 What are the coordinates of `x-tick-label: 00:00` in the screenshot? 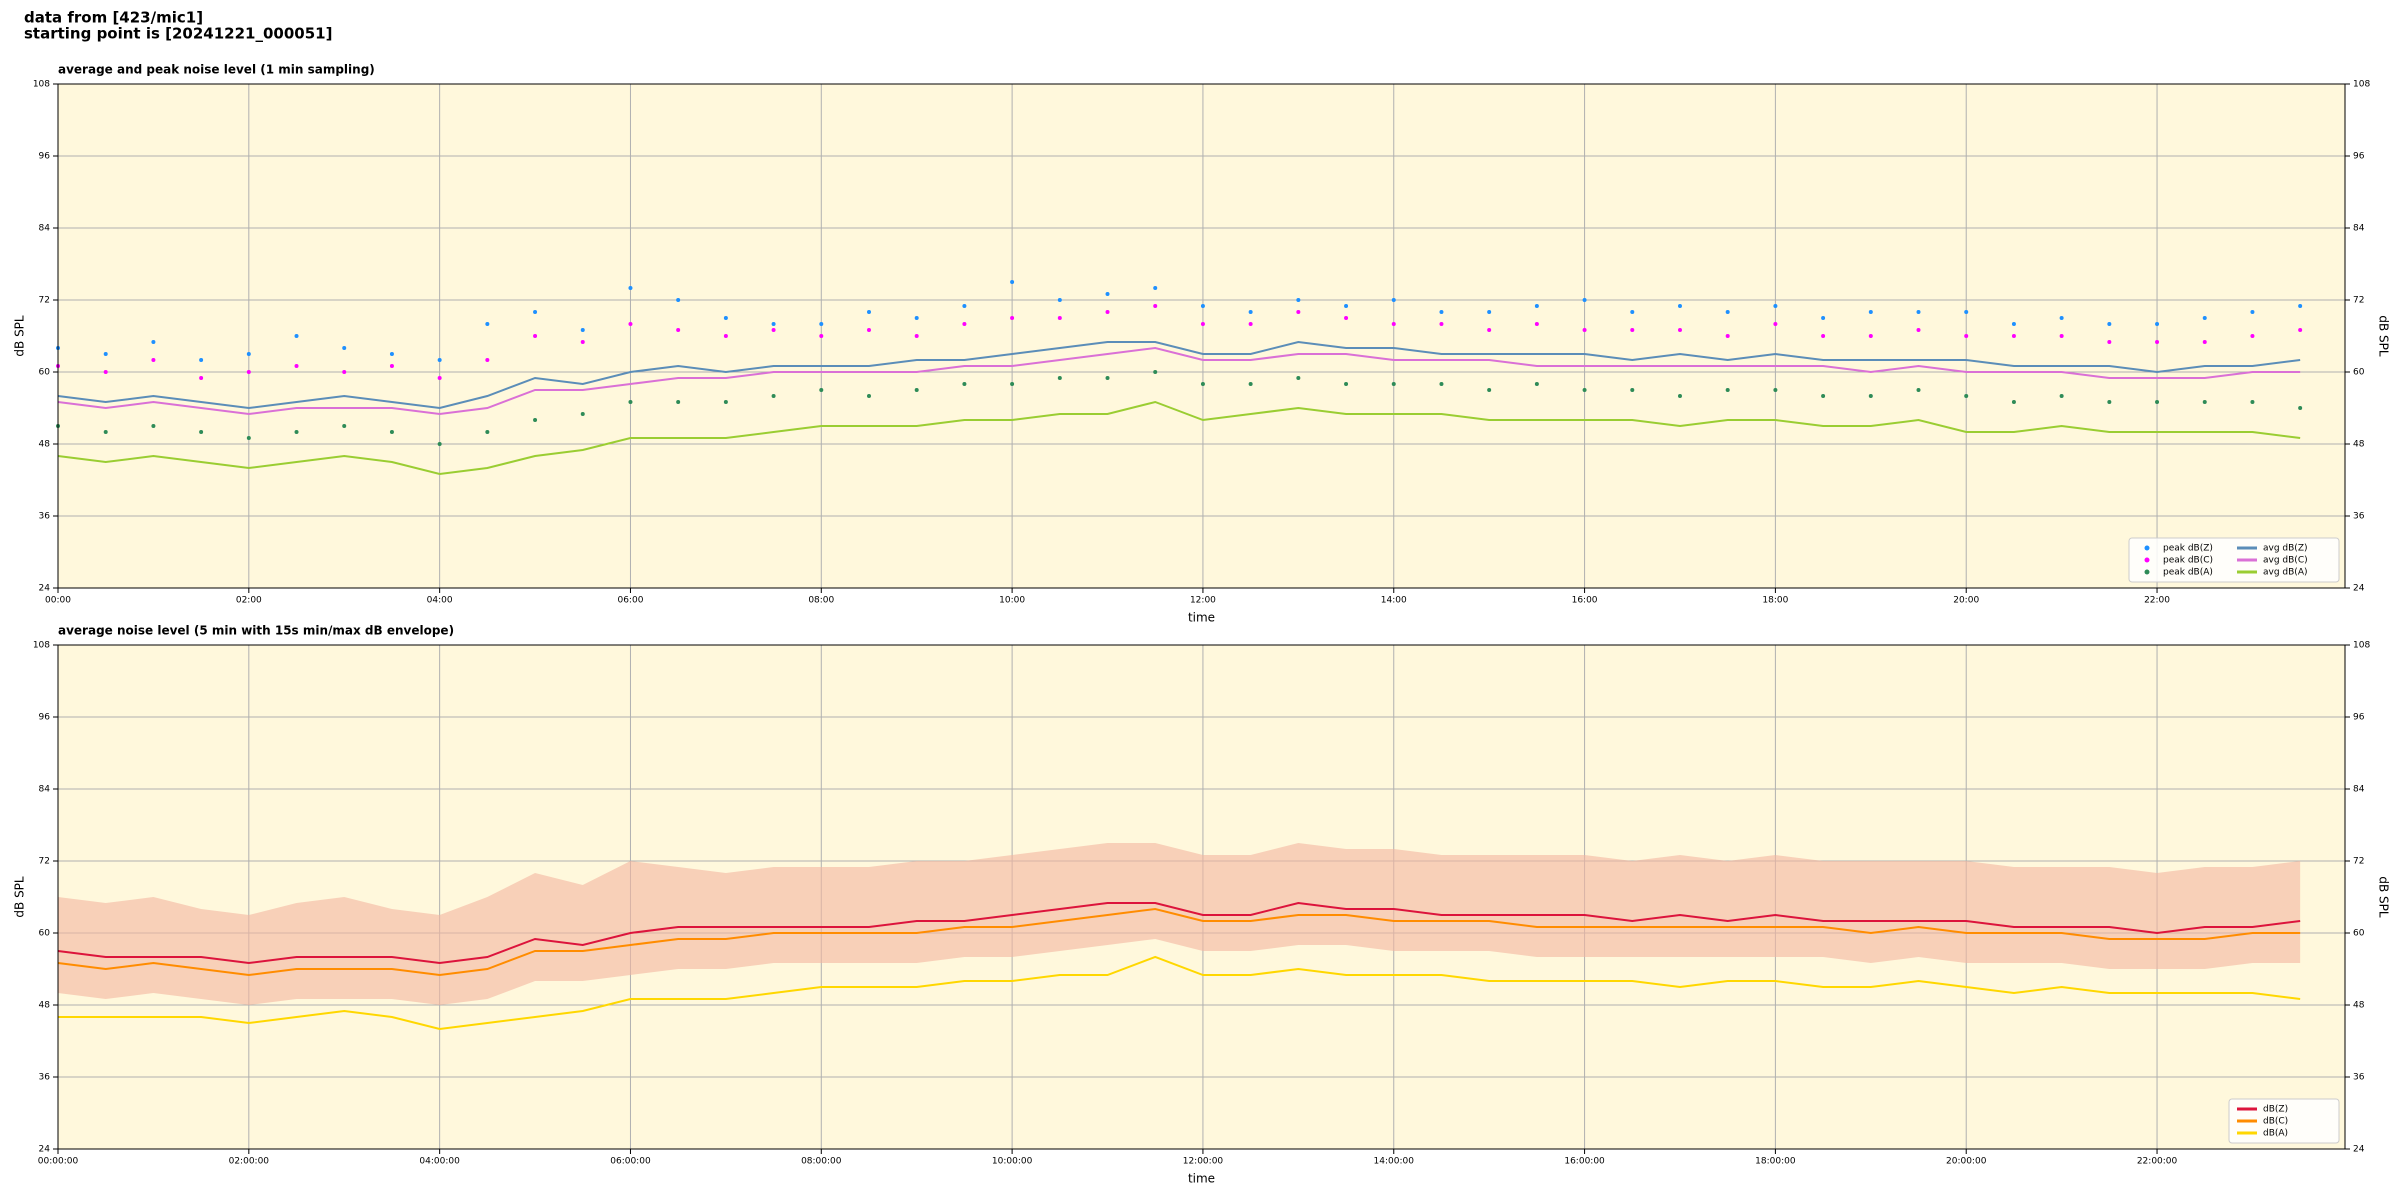 It's located at (58, 601).